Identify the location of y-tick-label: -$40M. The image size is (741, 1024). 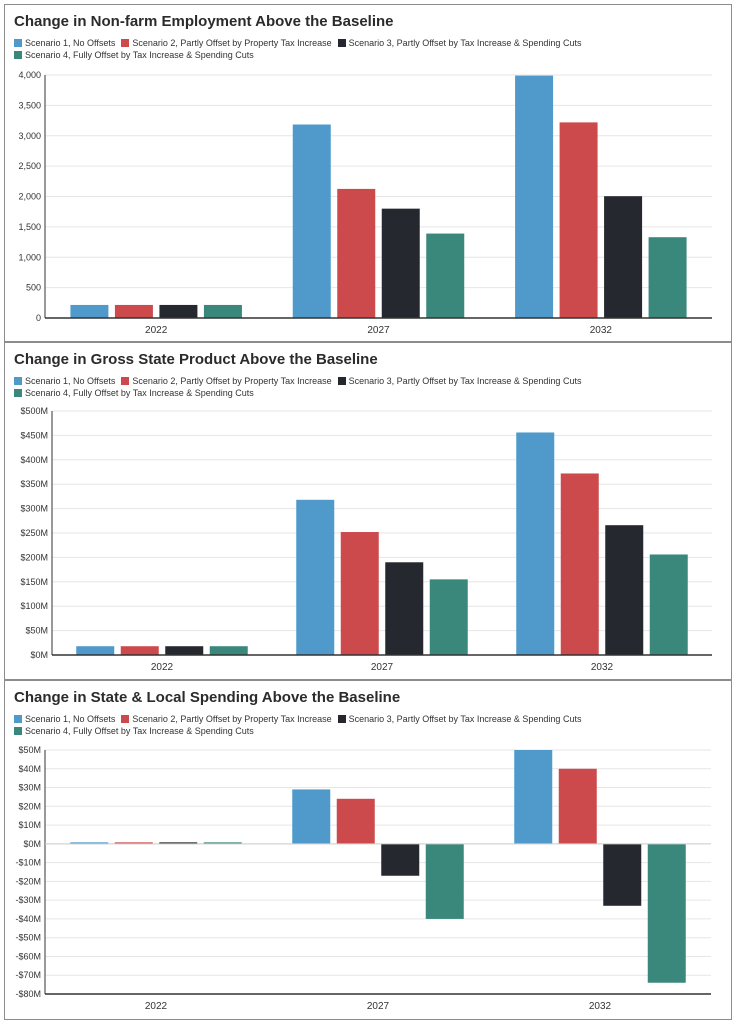
(28, 919).